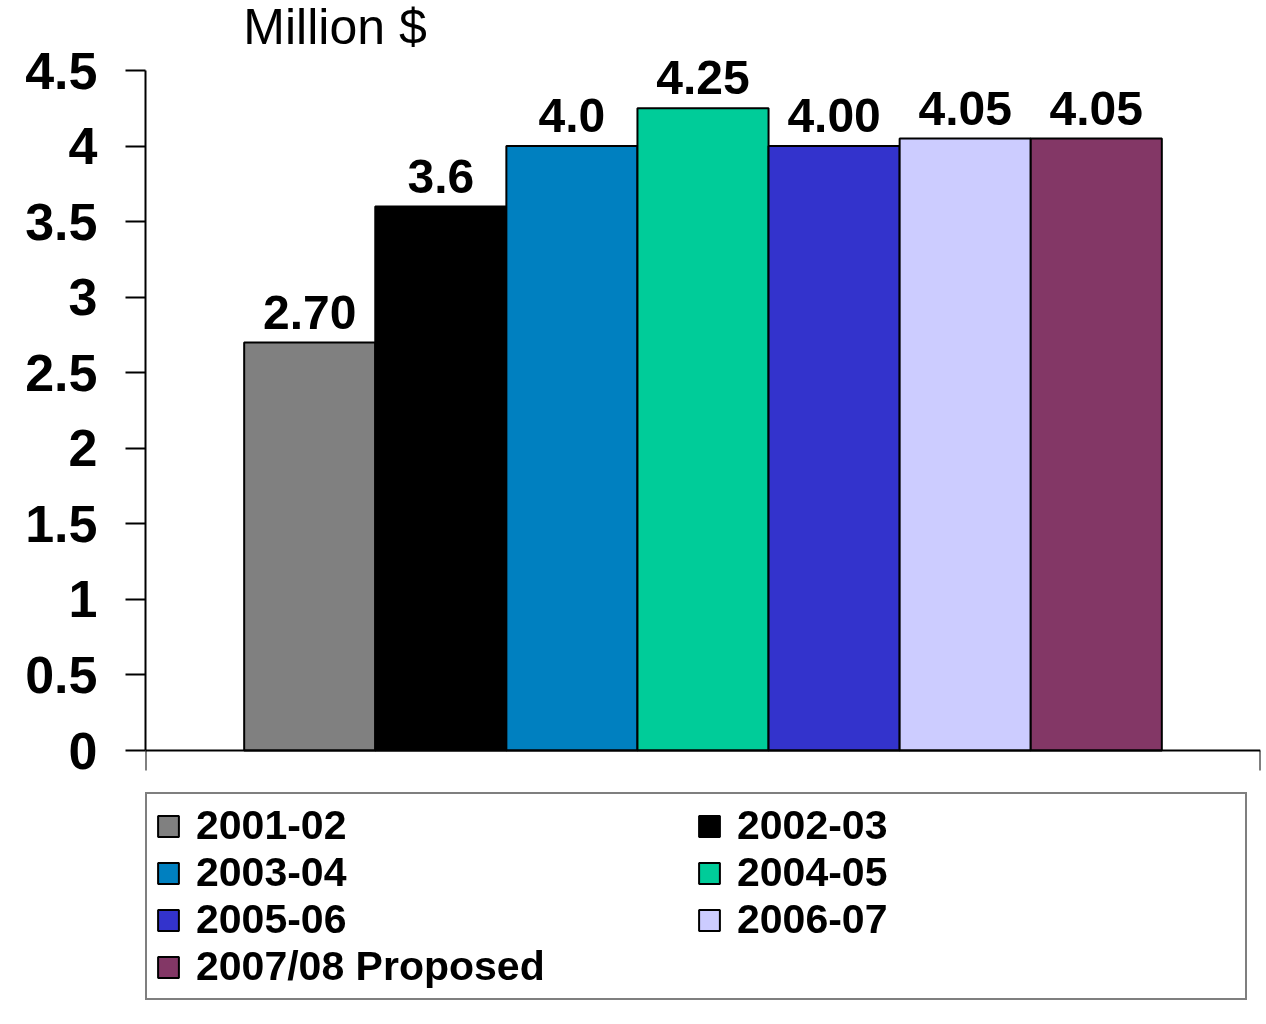  Describe the element at coordinates (83, 146) in the screenshot. I see `y-tick-label: 4` at that location.